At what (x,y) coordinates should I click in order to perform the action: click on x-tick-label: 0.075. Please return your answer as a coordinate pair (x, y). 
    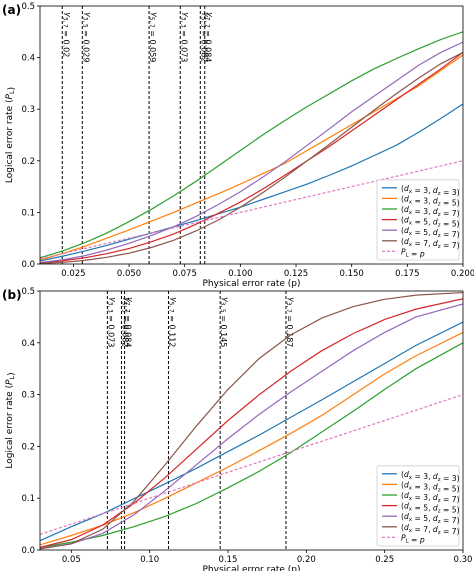
    Looking at the image, I should click on (185, 274).